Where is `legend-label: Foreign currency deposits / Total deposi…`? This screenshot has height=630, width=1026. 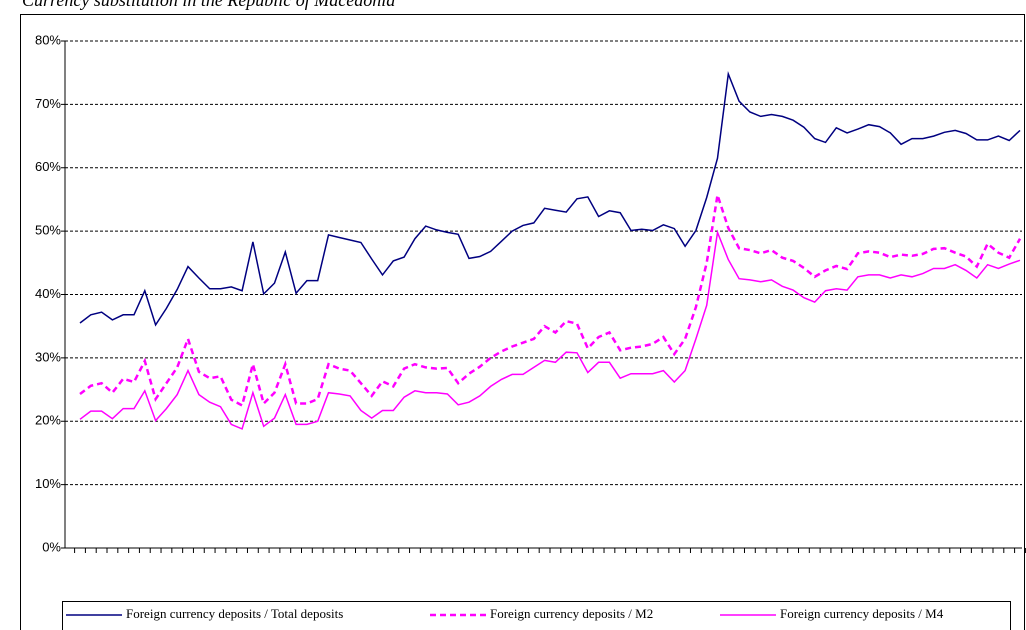
legend-label: Foreign currency deposits / Total deposi… is located at coordinates (234, 613).